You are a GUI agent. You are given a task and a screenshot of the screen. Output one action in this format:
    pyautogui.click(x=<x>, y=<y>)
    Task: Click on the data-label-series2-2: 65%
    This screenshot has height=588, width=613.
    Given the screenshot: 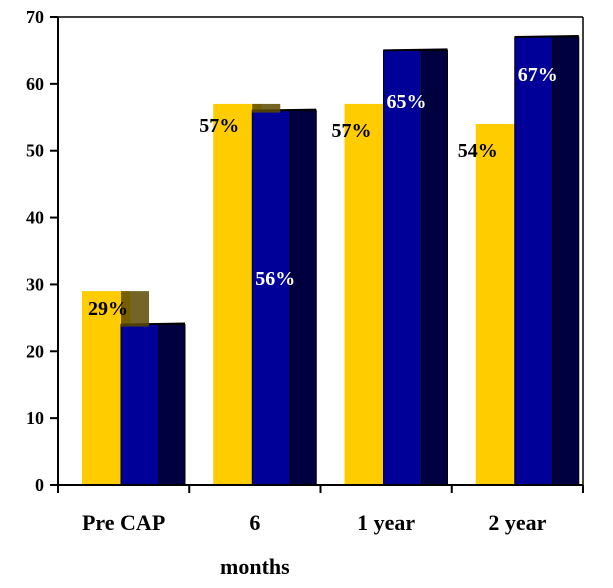 What is the action you would take?
    pyautogui.click(x=407, y=102)
    